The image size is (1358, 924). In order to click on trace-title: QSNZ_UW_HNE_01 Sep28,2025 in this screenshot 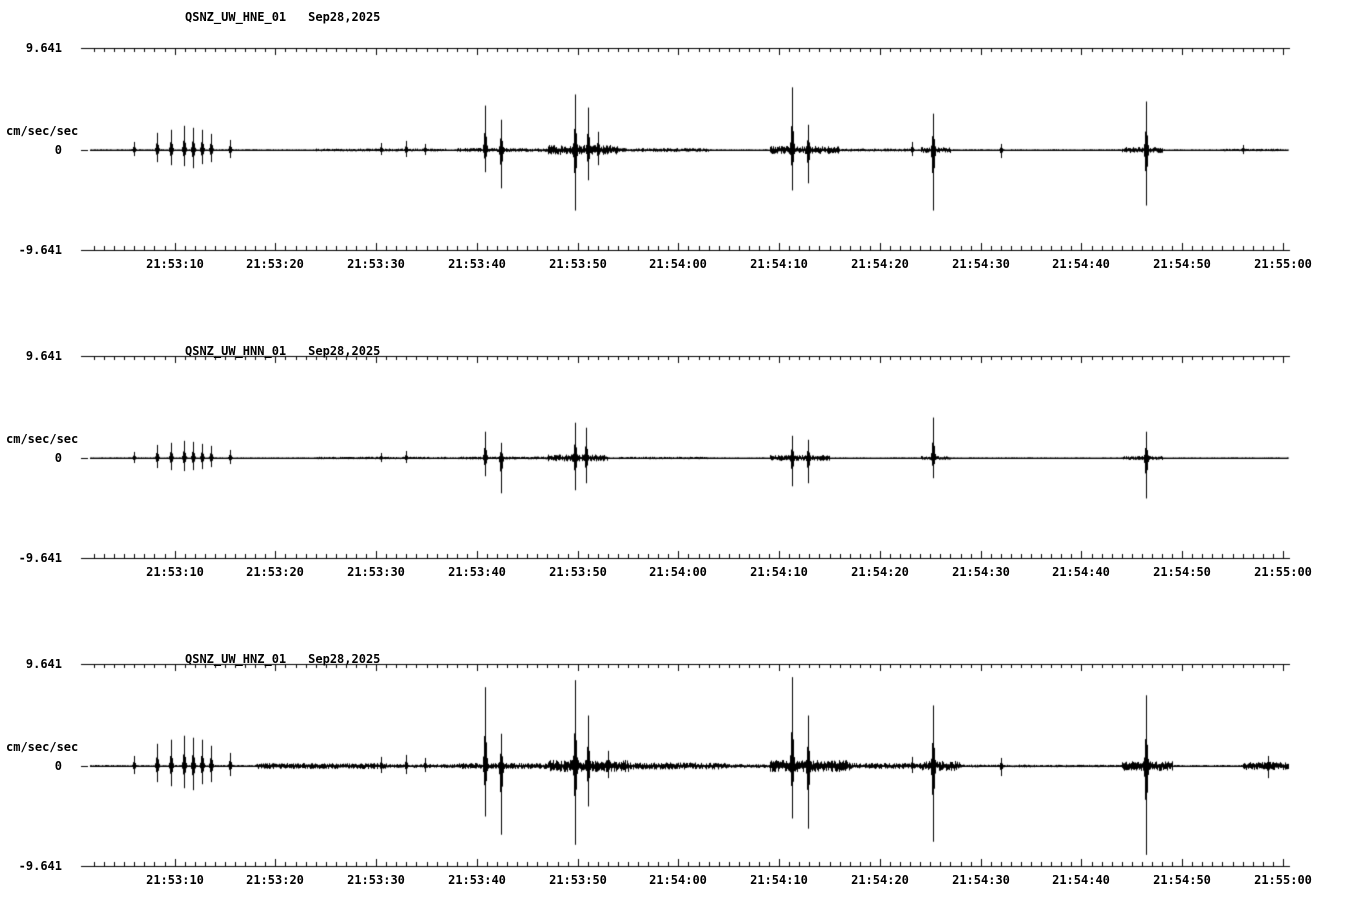, I will do `click(282, 17)`.